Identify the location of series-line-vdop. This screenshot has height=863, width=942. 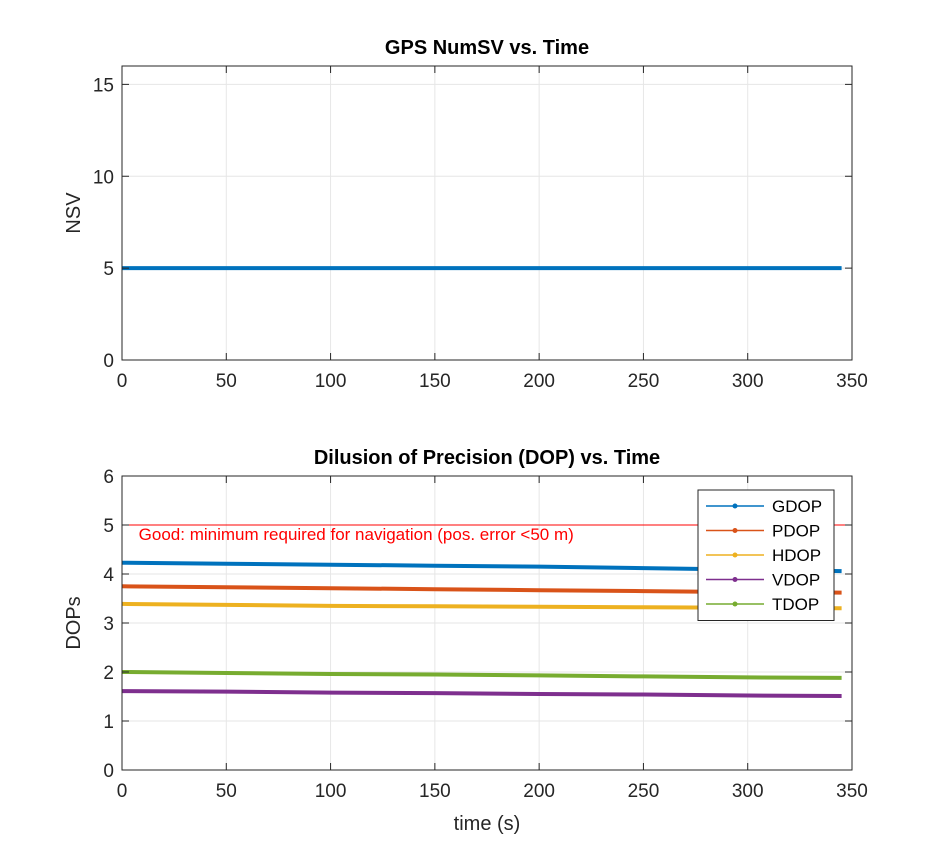
(481, 693).